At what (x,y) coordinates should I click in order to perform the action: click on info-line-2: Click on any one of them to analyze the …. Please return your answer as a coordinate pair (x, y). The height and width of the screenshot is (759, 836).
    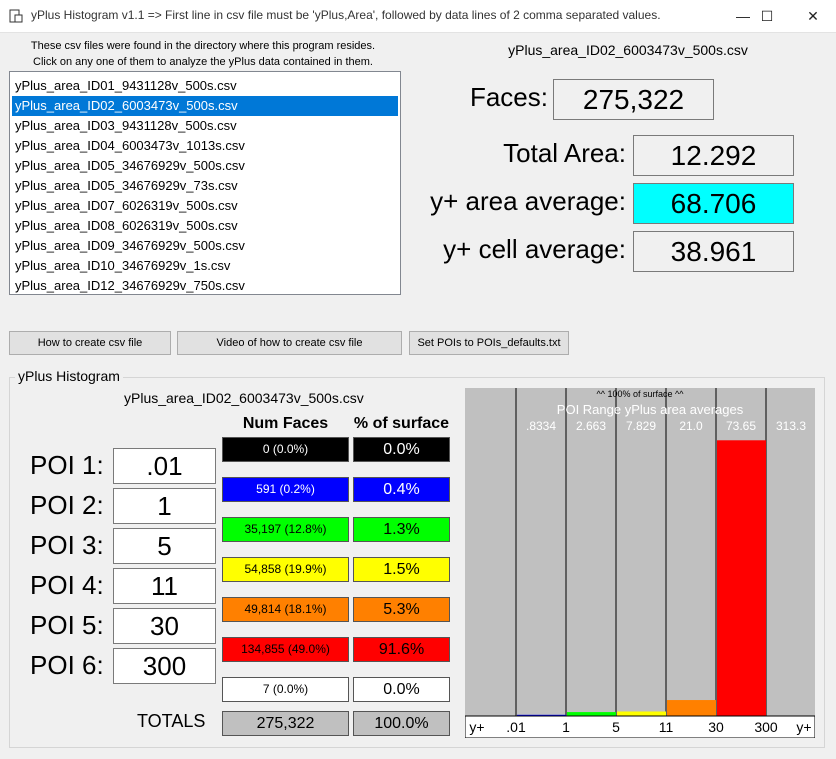
    Looking at the image, I should click on (203, 62).